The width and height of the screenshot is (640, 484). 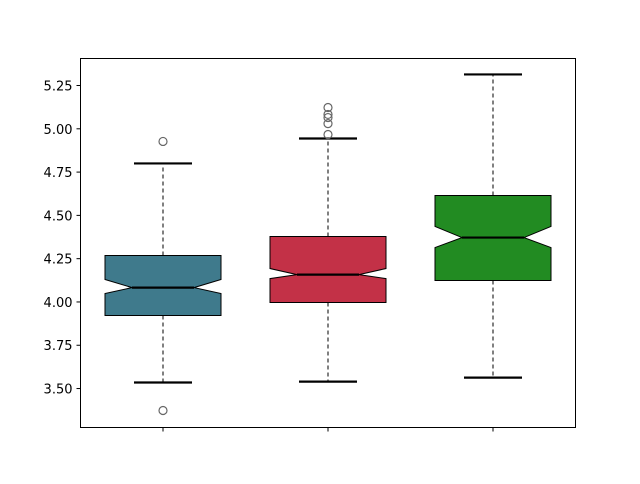 I want to click on y-tick-label: 4.00, so click(x=58, y=303).